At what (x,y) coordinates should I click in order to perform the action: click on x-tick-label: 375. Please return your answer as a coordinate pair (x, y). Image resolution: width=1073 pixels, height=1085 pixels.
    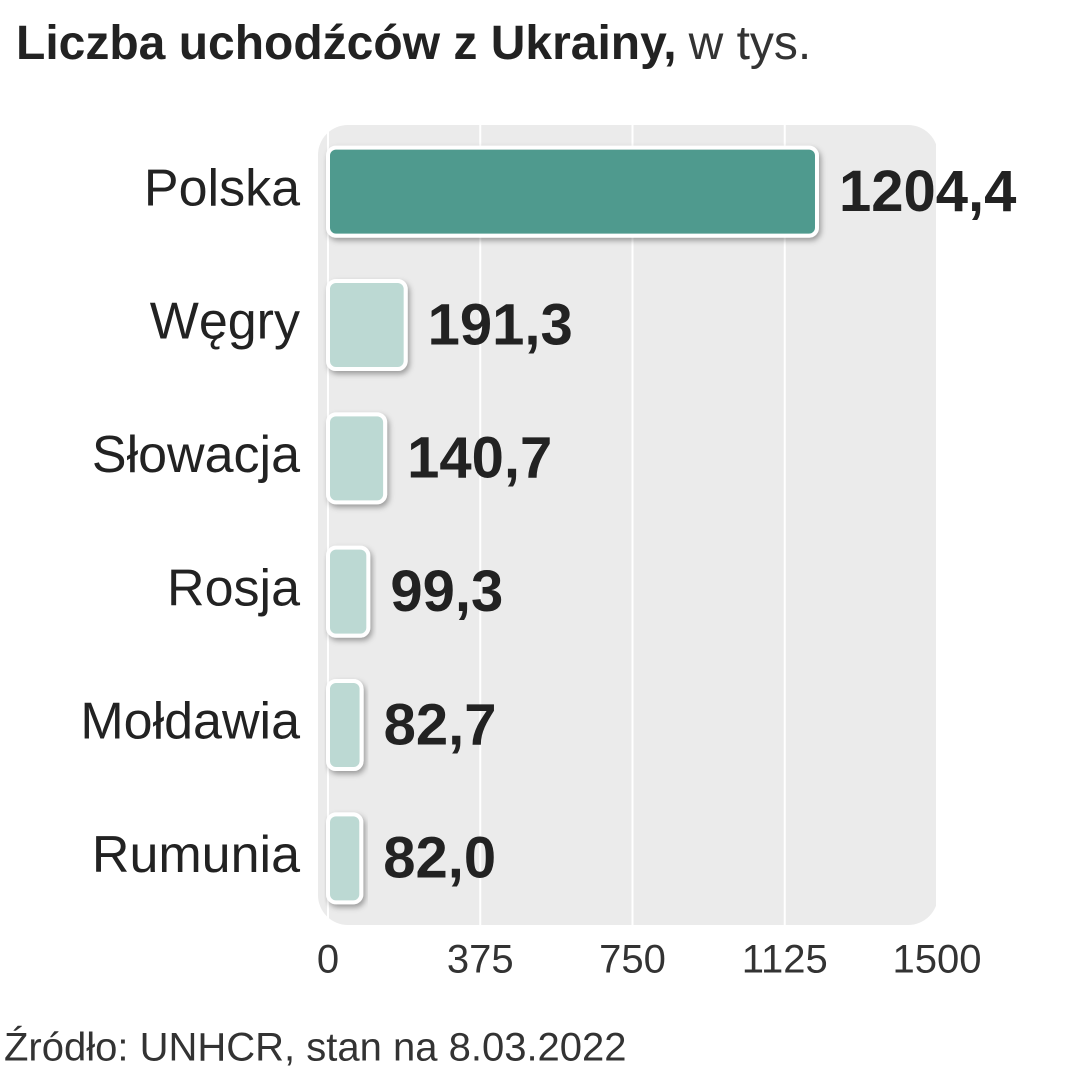
    Looking at the image, I should click on (480, 960).